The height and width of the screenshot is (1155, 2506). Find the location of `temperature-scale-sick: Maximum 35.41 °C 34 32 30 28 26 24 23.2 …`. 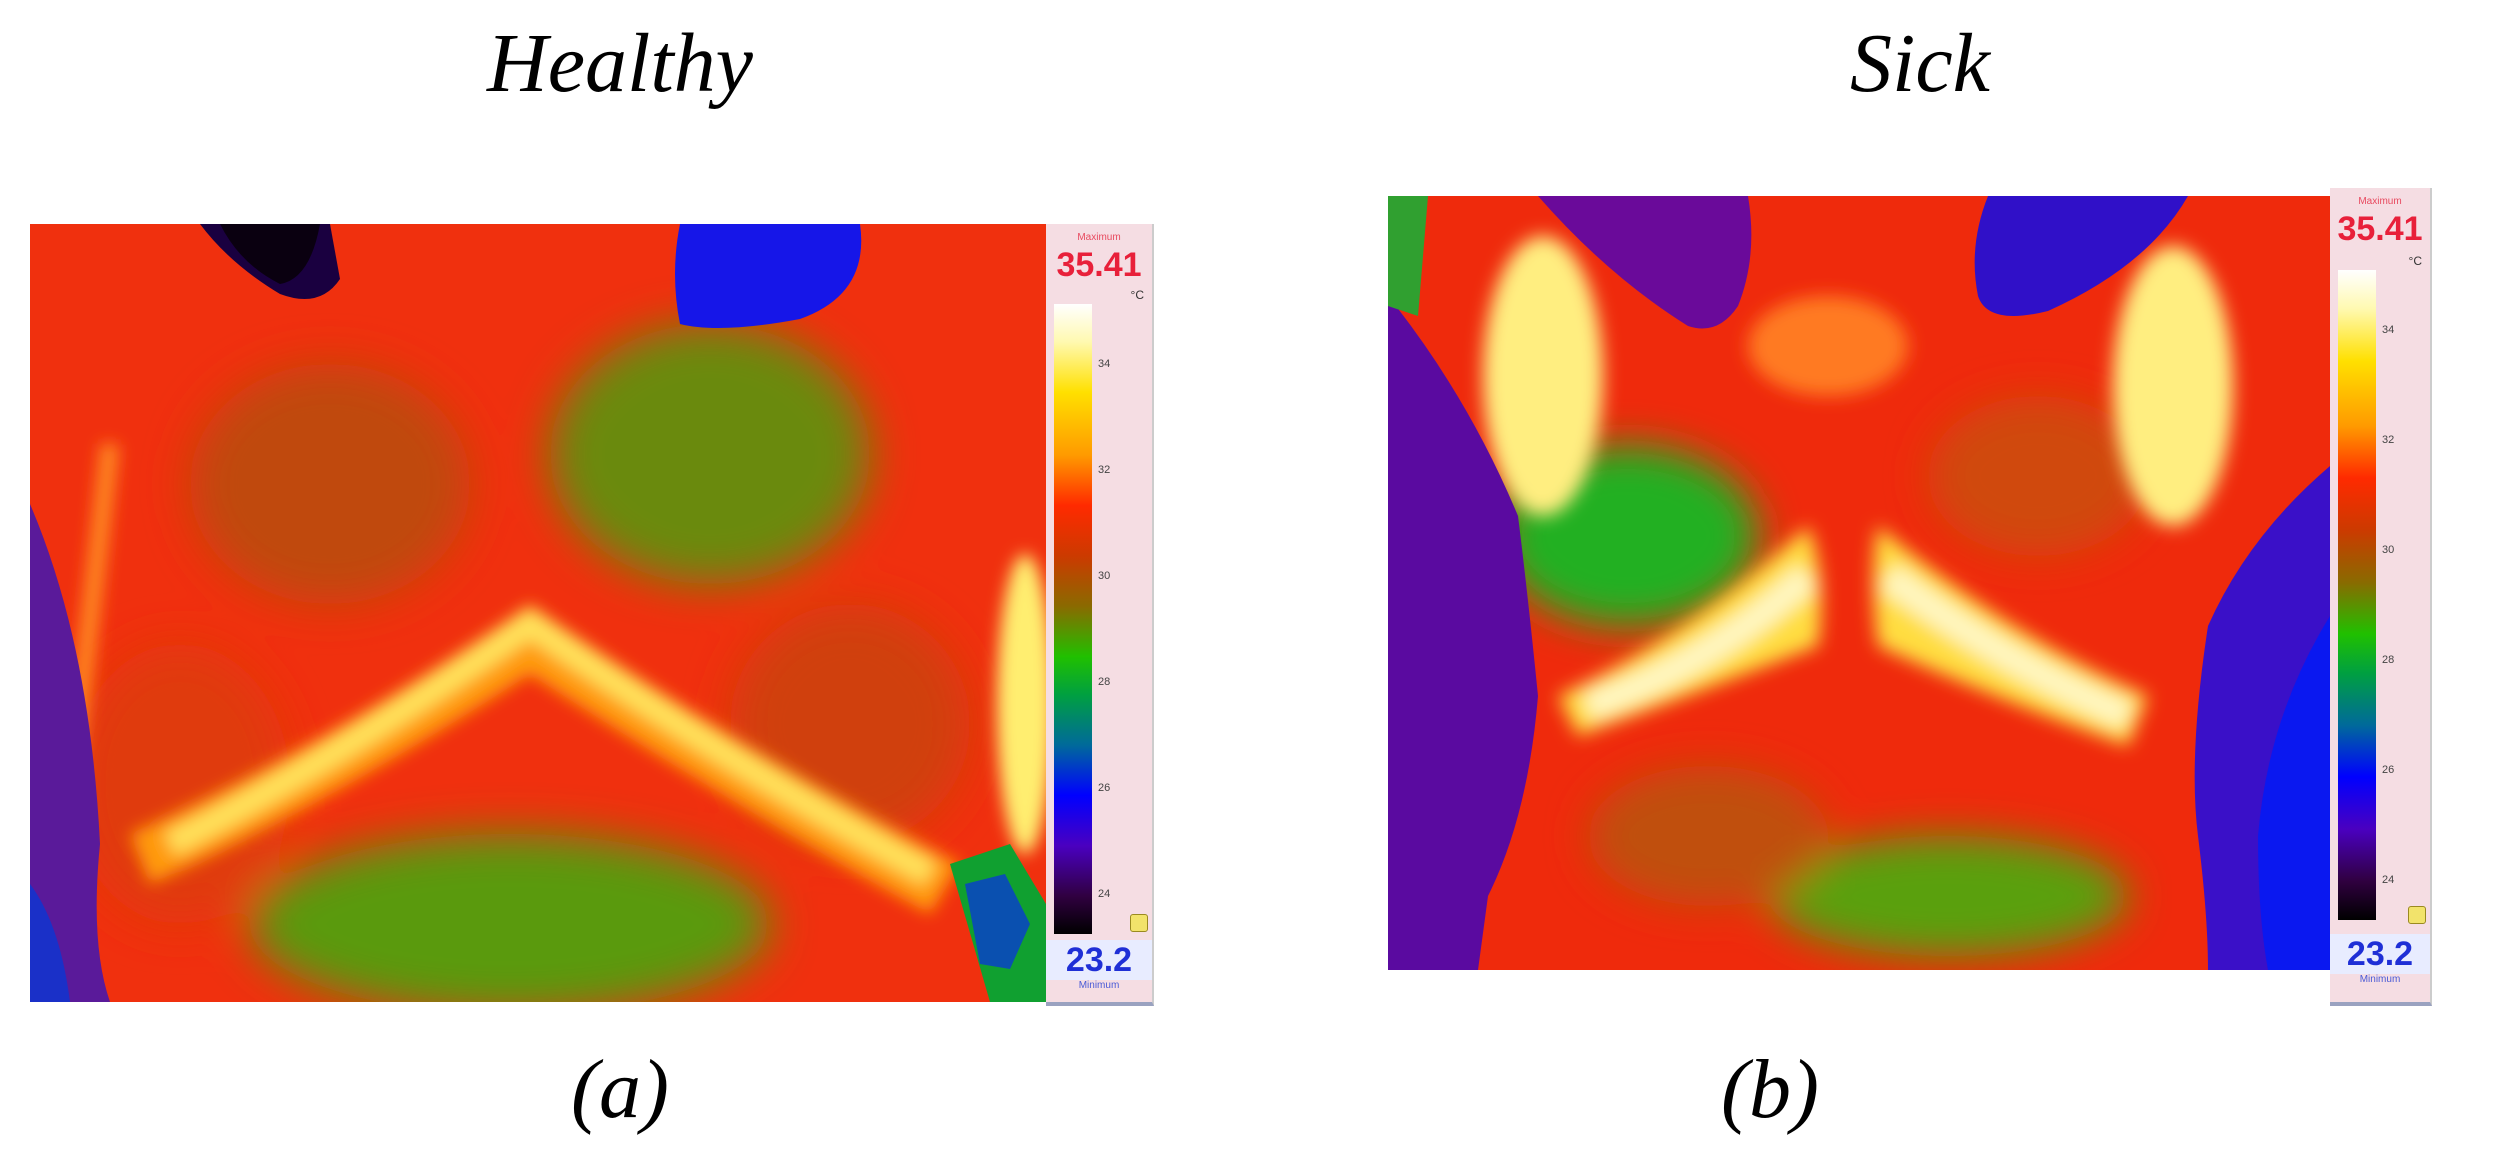

temperature-scale-sick: Maximum 35.41 °C 34 32 30 28 26 24 23.2 … is located at coordinates (2381, 597).